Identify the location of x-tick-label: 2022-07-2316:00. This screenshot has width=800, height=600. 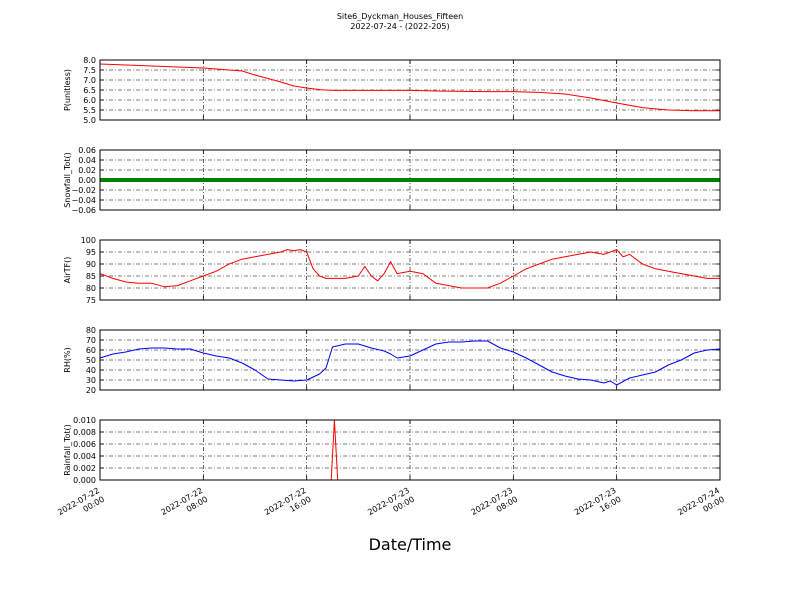
(598, 506).